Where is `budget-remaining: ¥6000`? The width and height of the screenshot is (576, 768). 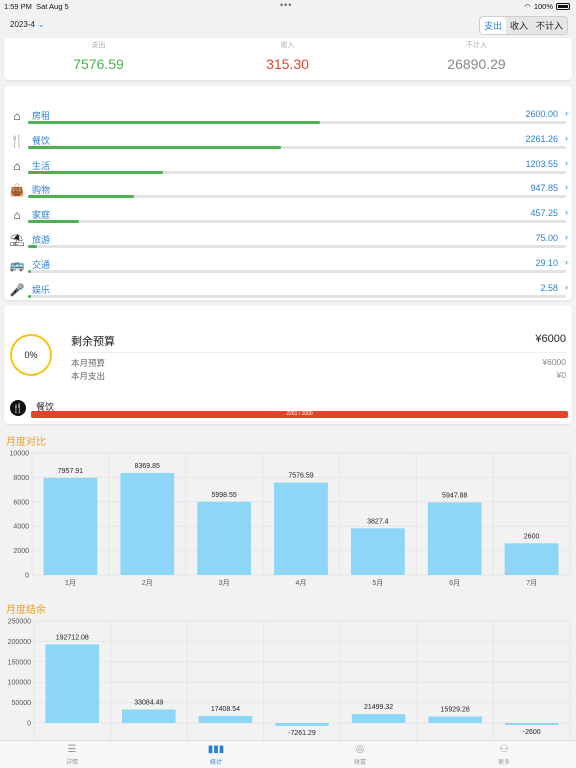
budget-remaining: ¥6000 is located at coordinates (550, 339).